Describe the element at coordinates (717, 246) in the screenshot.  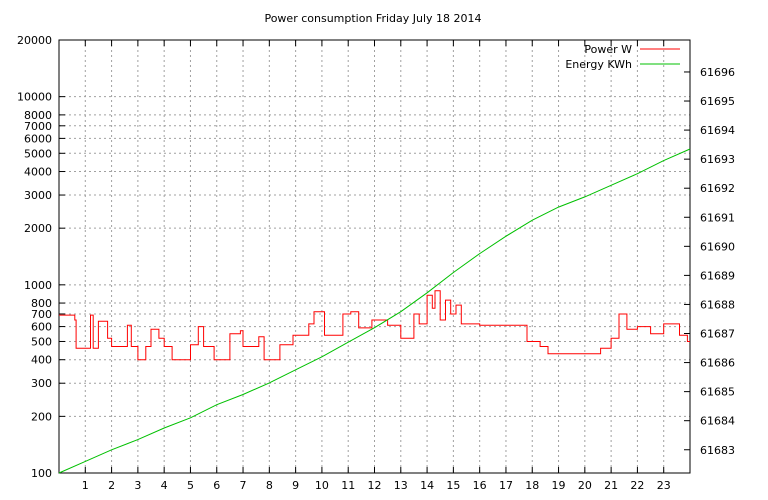
I see `y2-tick-label: 61690` at that location.